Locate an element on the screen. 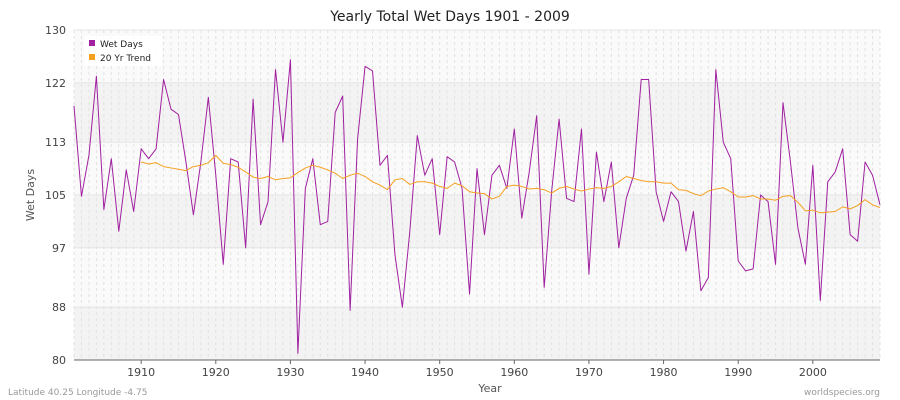 The width and height of the screenshot is (900, 400). x-tick-label: 1990 is located at coordinates (738, 372).